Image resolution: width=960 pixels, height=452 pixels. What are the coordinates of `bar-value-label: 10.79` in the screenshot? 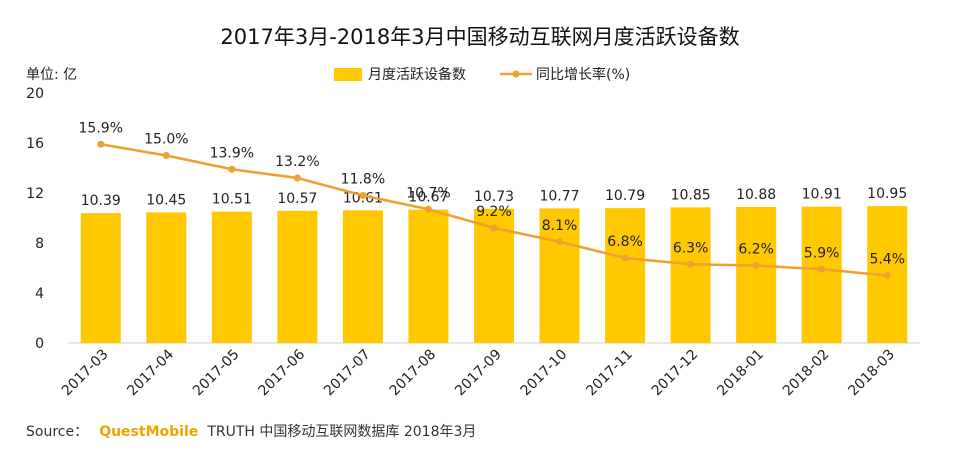 It's located at (625, 196).